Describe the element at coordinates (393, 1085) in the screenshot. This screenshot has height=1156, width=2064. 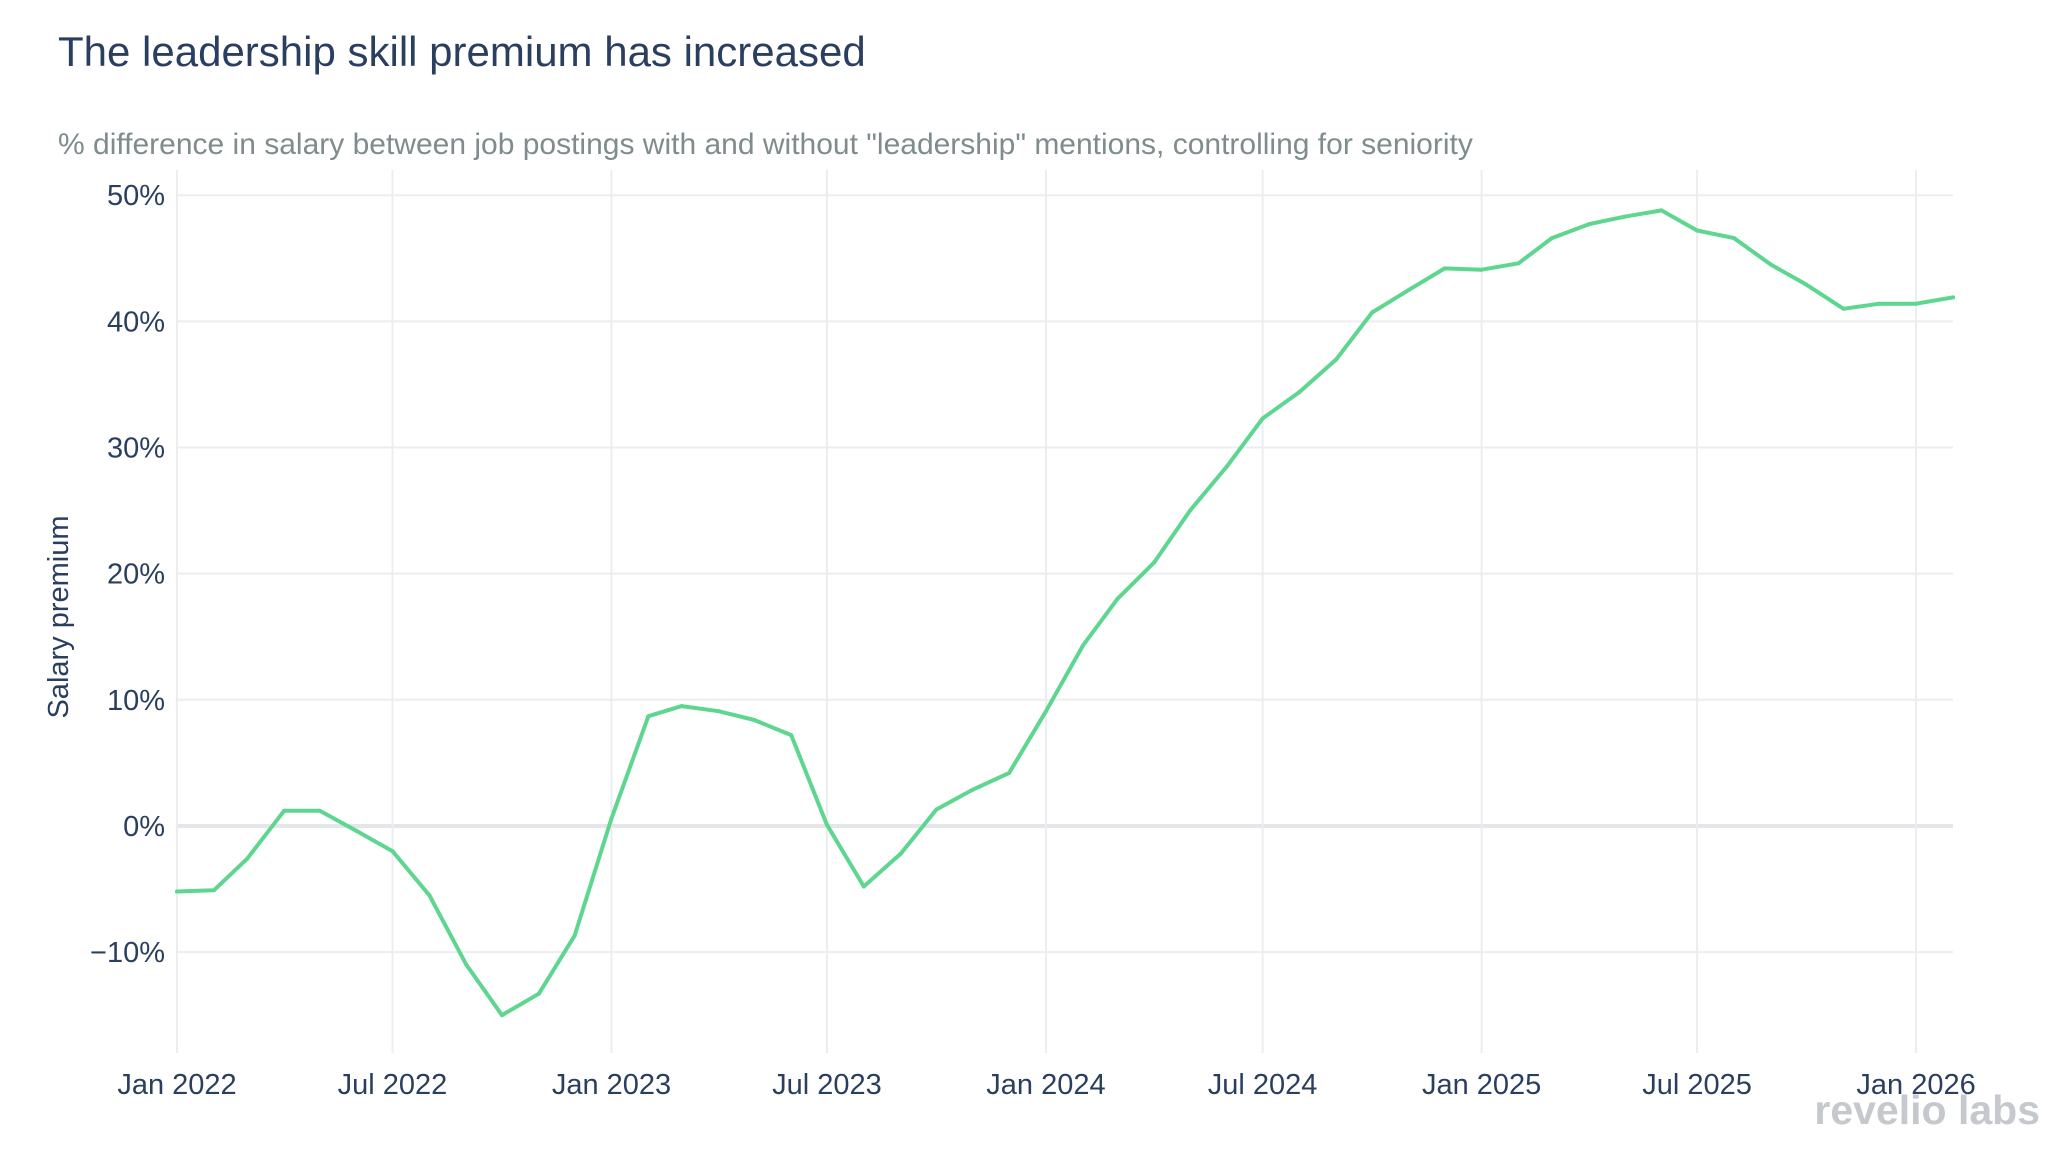
I see `x-tick-label: Jul 2022` at that location.